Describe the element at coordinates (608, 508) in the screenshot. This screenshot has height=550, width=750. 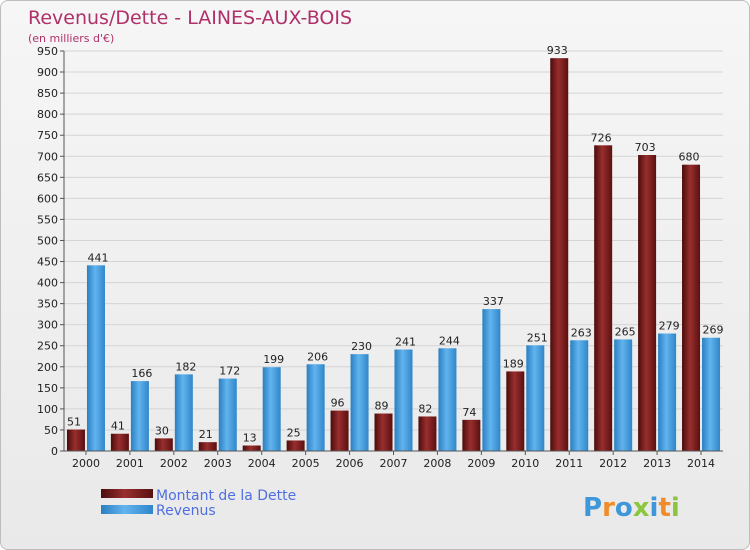
I see `logo-letter: r` at that location.